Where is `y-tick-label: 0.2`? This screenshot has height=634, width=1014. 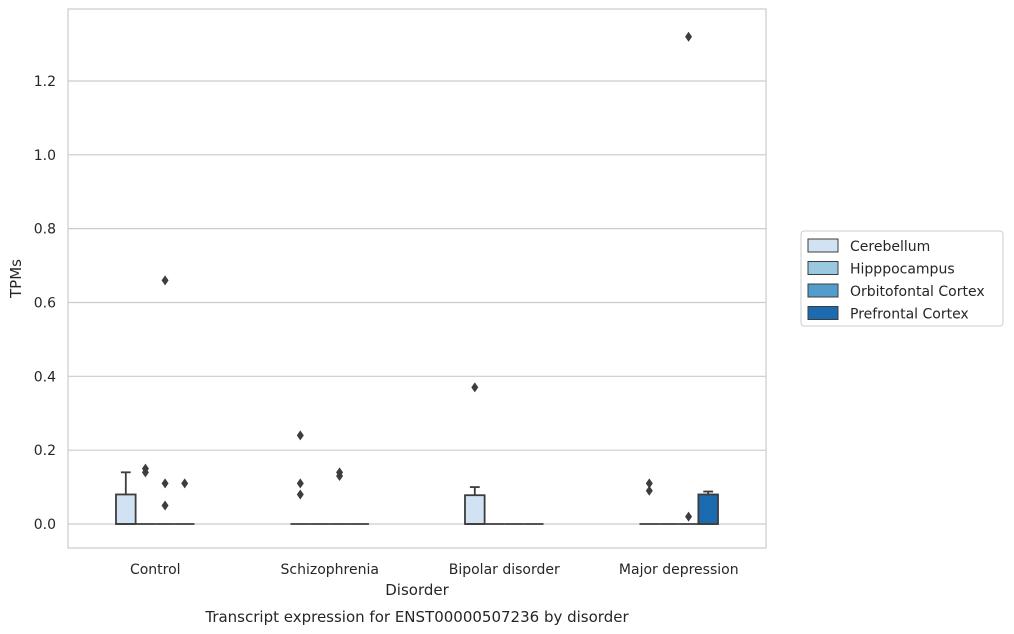
y-tick-label: 0.2 is located at coordinates (45, 451).